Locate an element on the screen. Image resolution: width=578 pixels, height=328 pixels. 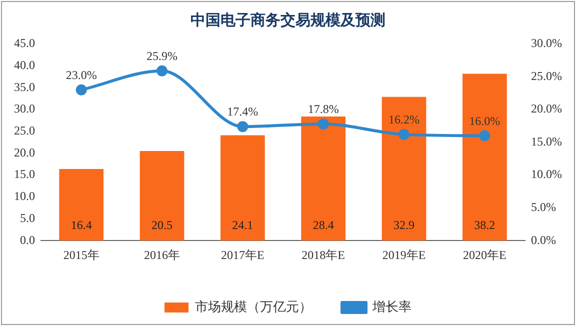
data-label: 20.5 is located at coordinates (162, 225).